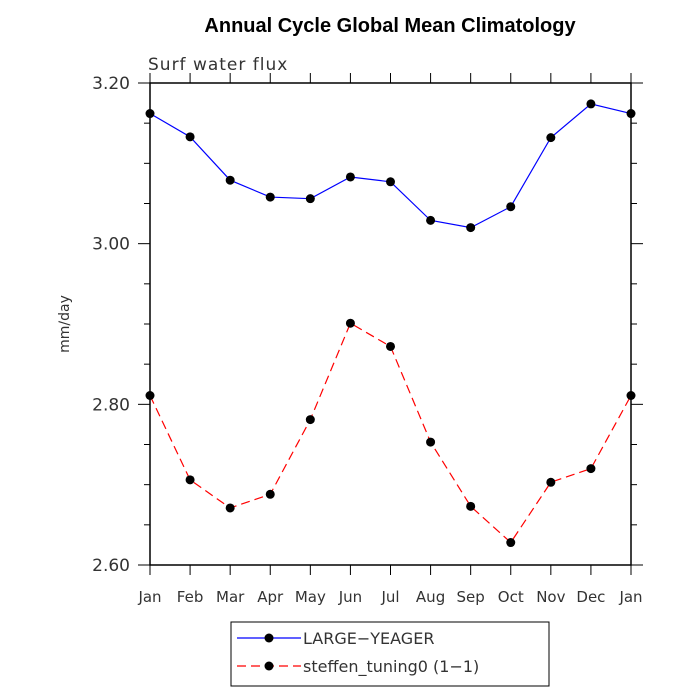 This screenshot has width=700, height=700. I want to click on x-tick-label: Aug, so click(430, 597).